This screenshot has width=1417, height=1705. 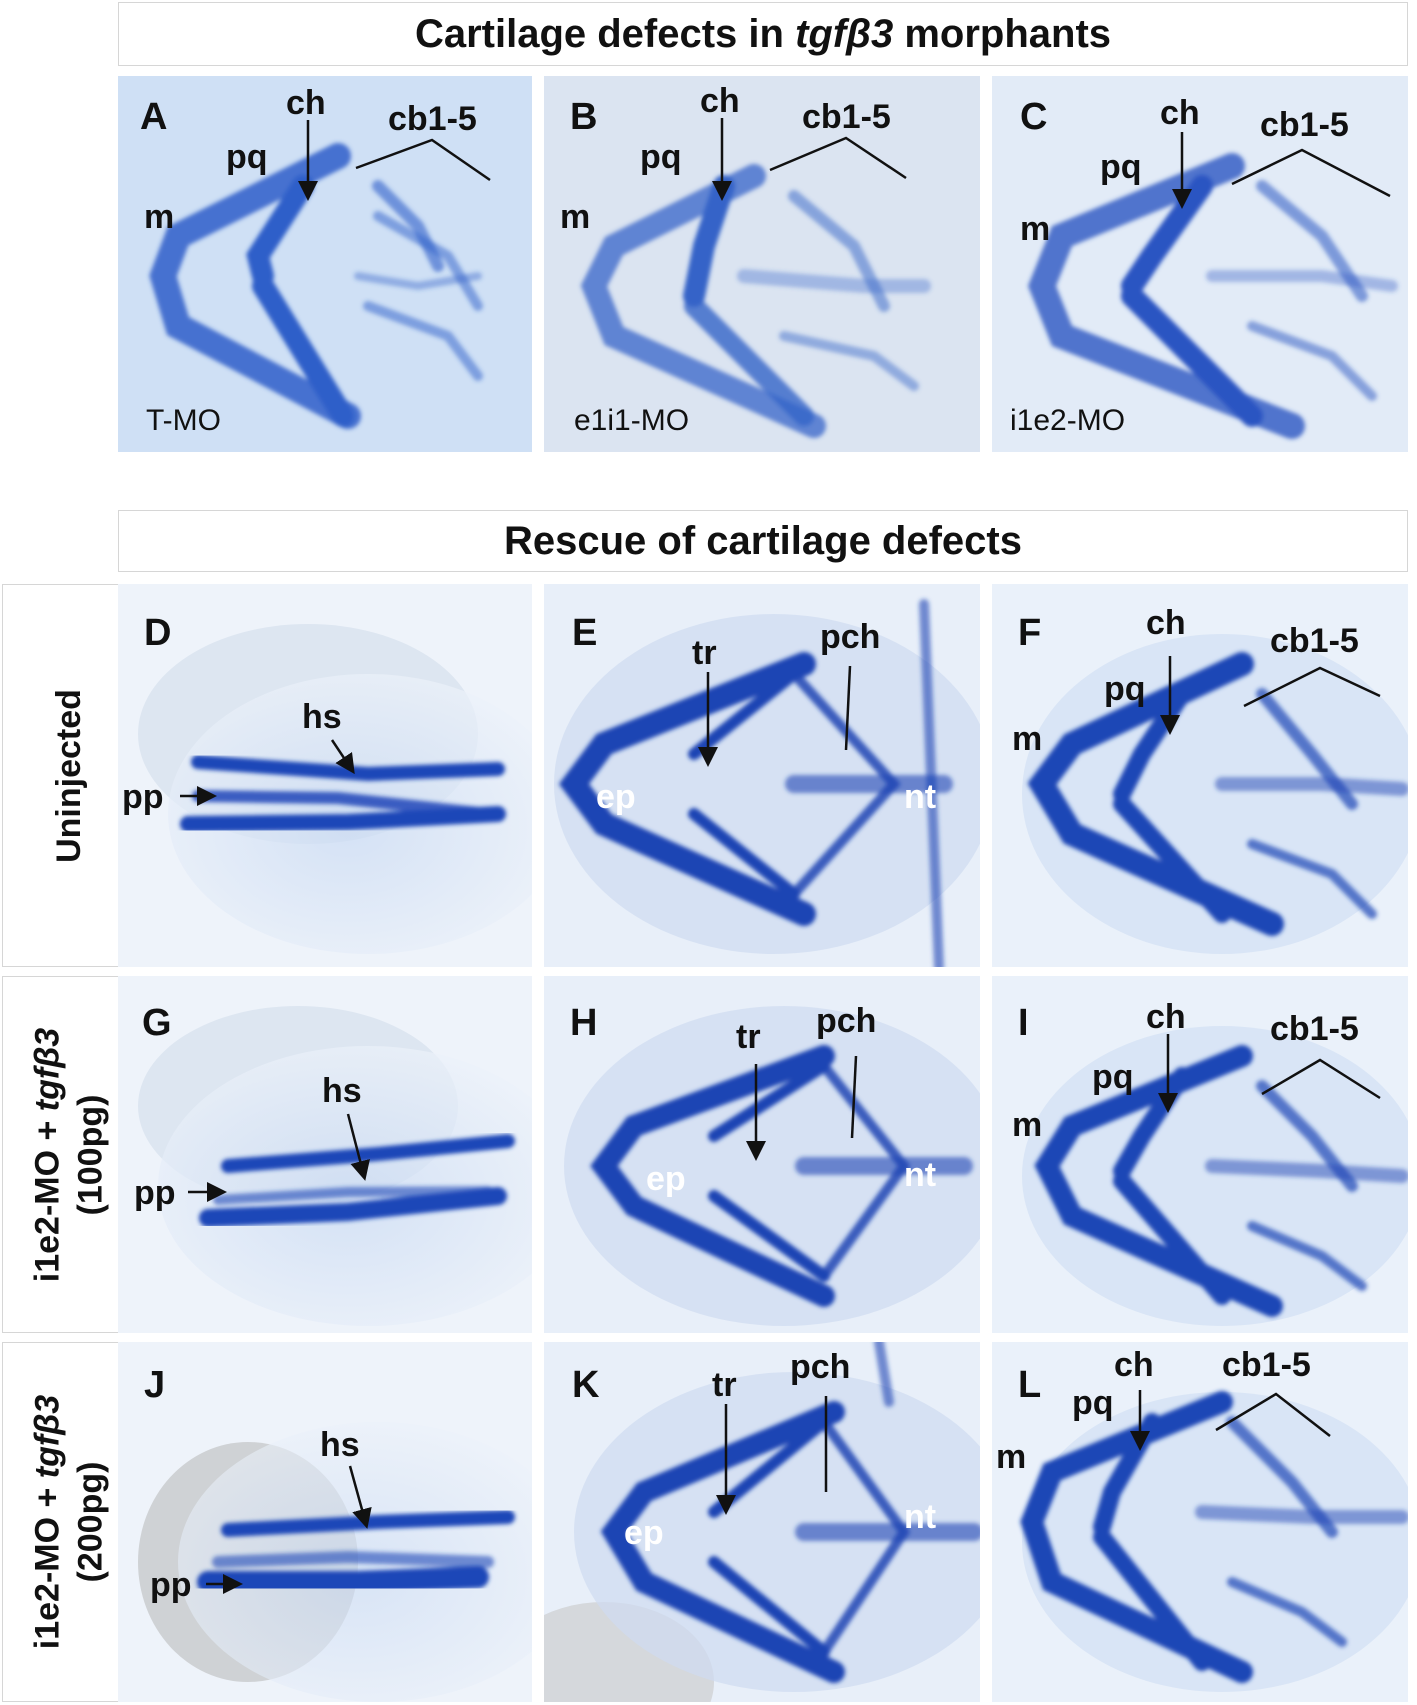 I want to click on label-ch-F: ch, so click(x=1166, y=623).